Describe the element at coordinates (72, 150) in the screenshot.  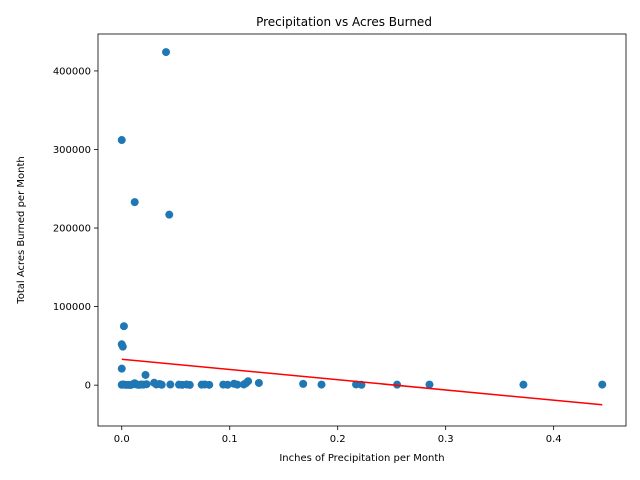
I see `y-tick-label: 300000` at that location.